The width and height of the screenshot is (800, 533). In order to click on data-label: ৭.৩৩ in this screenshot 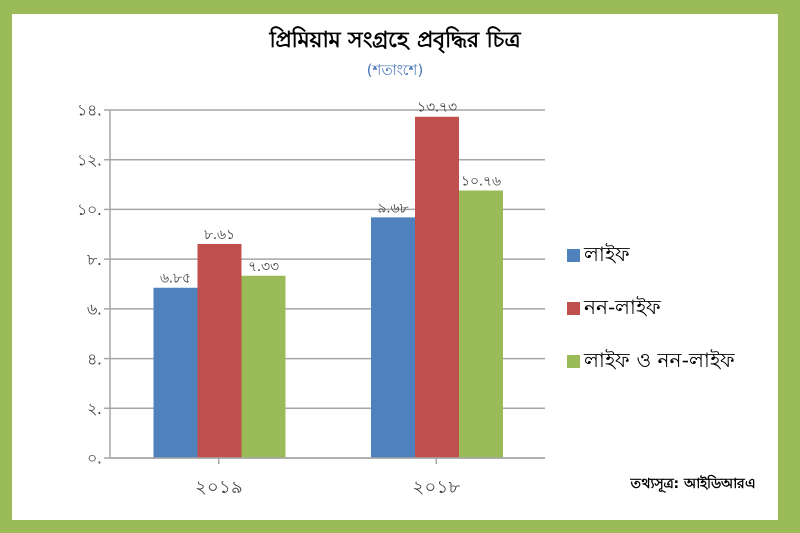, I will do `click(264, 266)`.